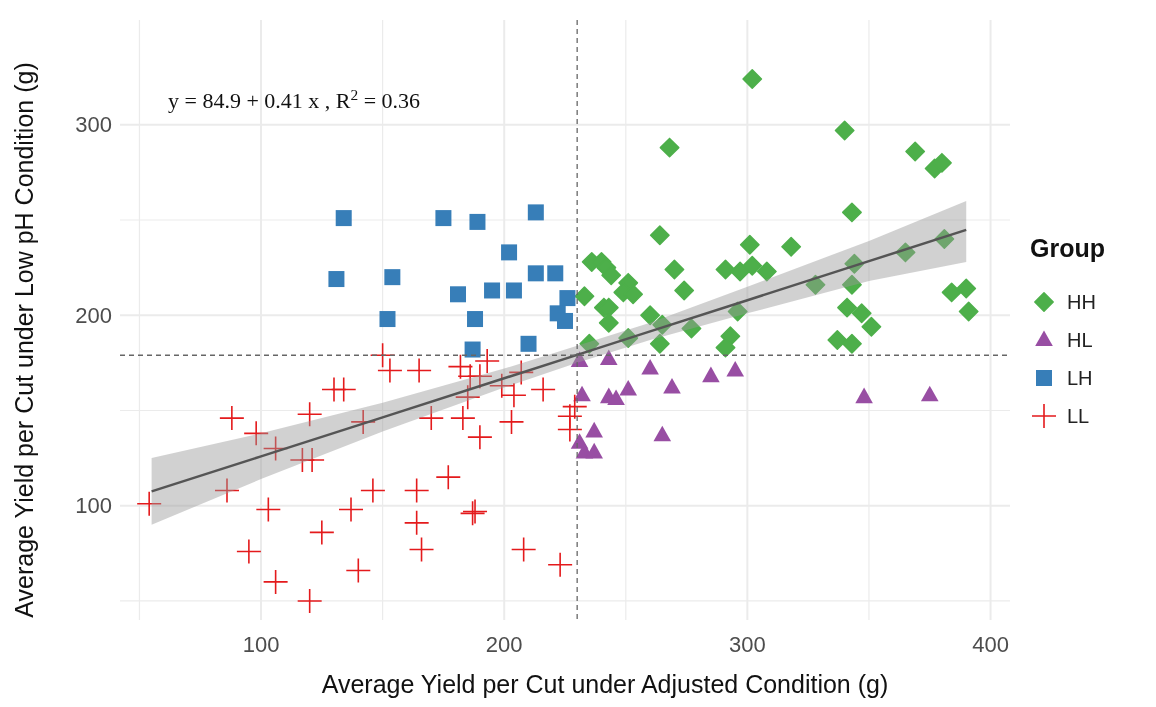 The width and height of the screenshot is (1156, 707). Describe the element at coordinates (990, 644) in the screenshot. I see `x-tick-label: 400` at that location.